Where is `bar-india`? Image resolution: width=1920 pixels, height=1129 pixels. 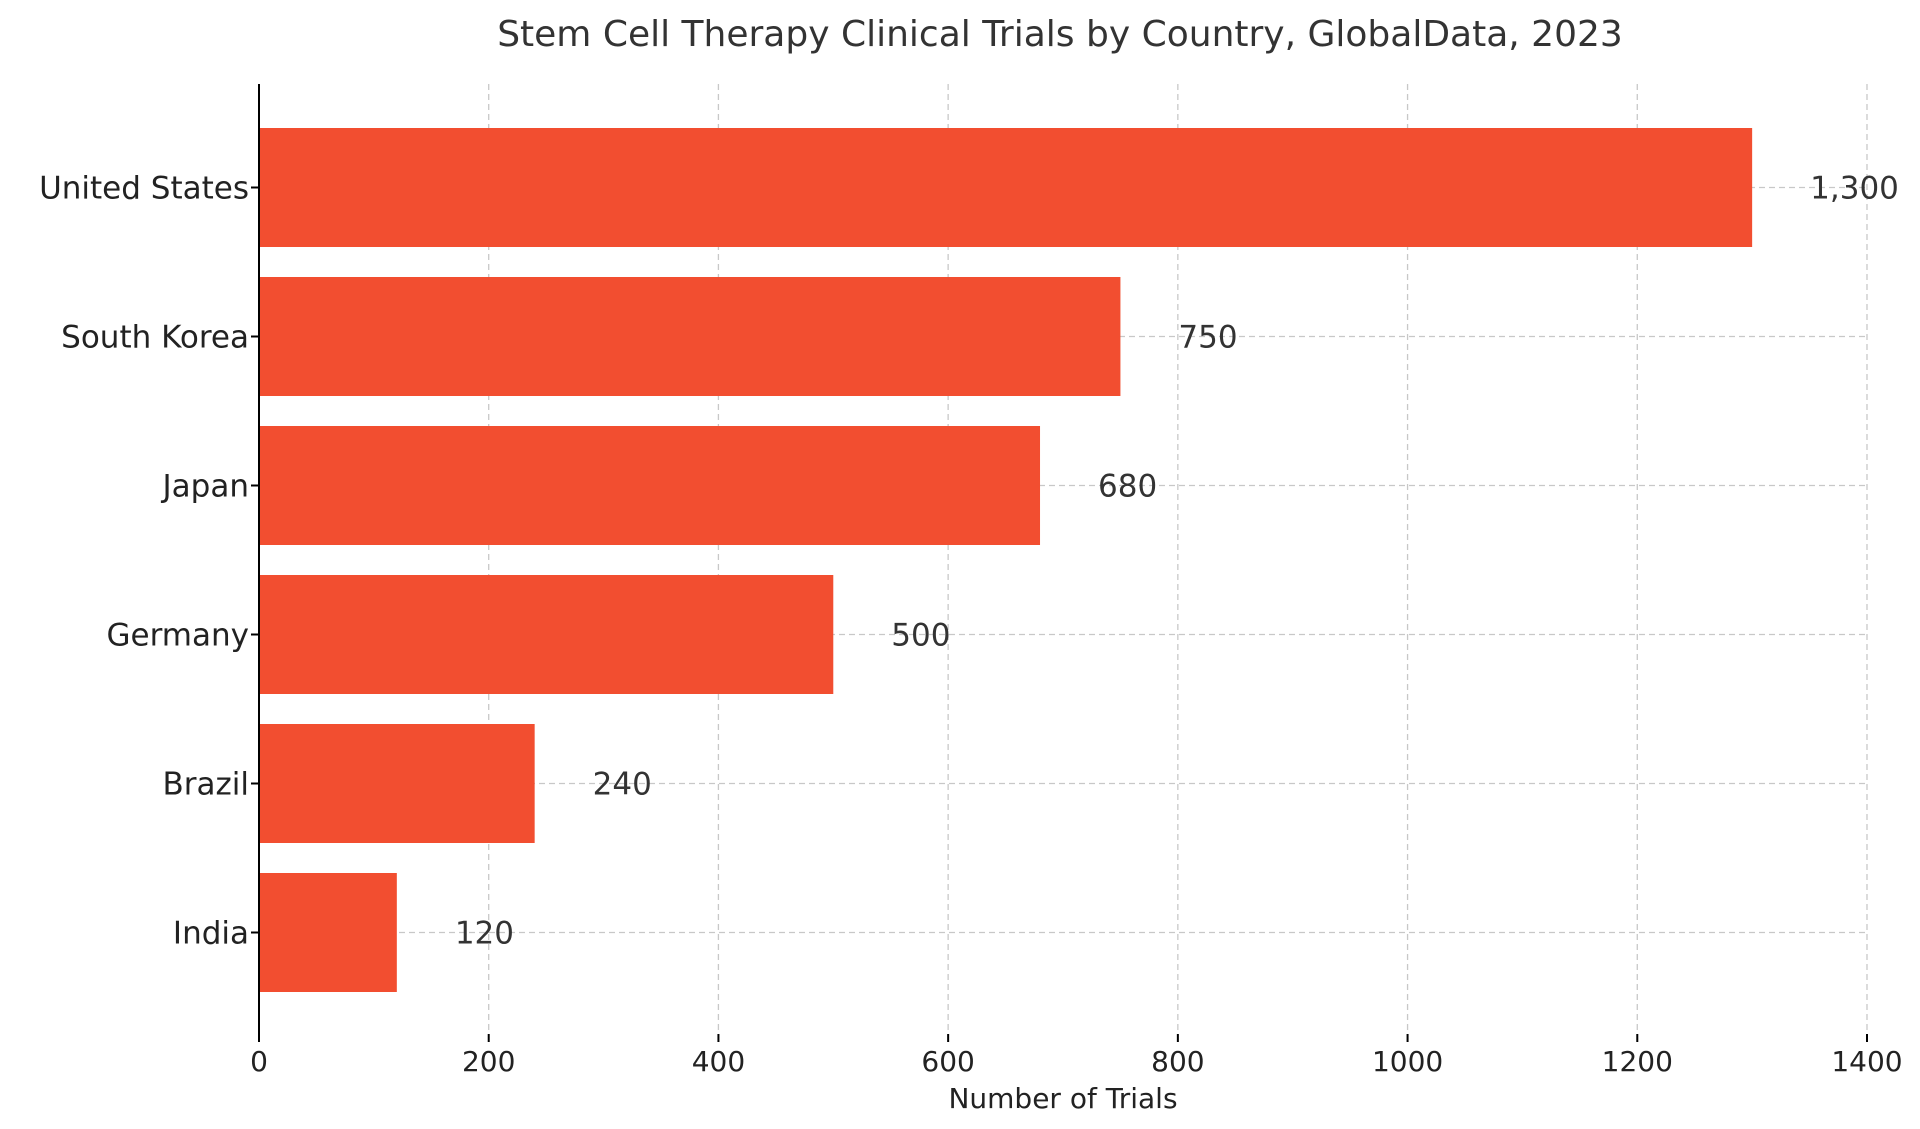
bar-india is located at coordinates (328, 932).